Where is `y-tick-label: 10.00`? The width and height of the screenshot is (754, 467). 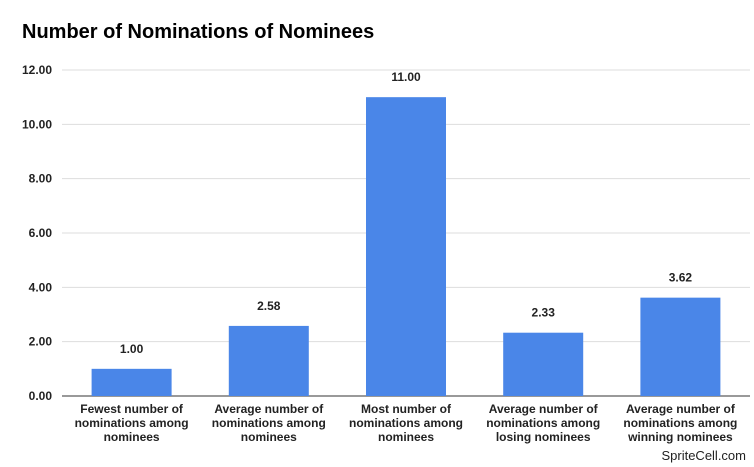
y-tick-label: 10.00 is located at coordinates (37, 124).